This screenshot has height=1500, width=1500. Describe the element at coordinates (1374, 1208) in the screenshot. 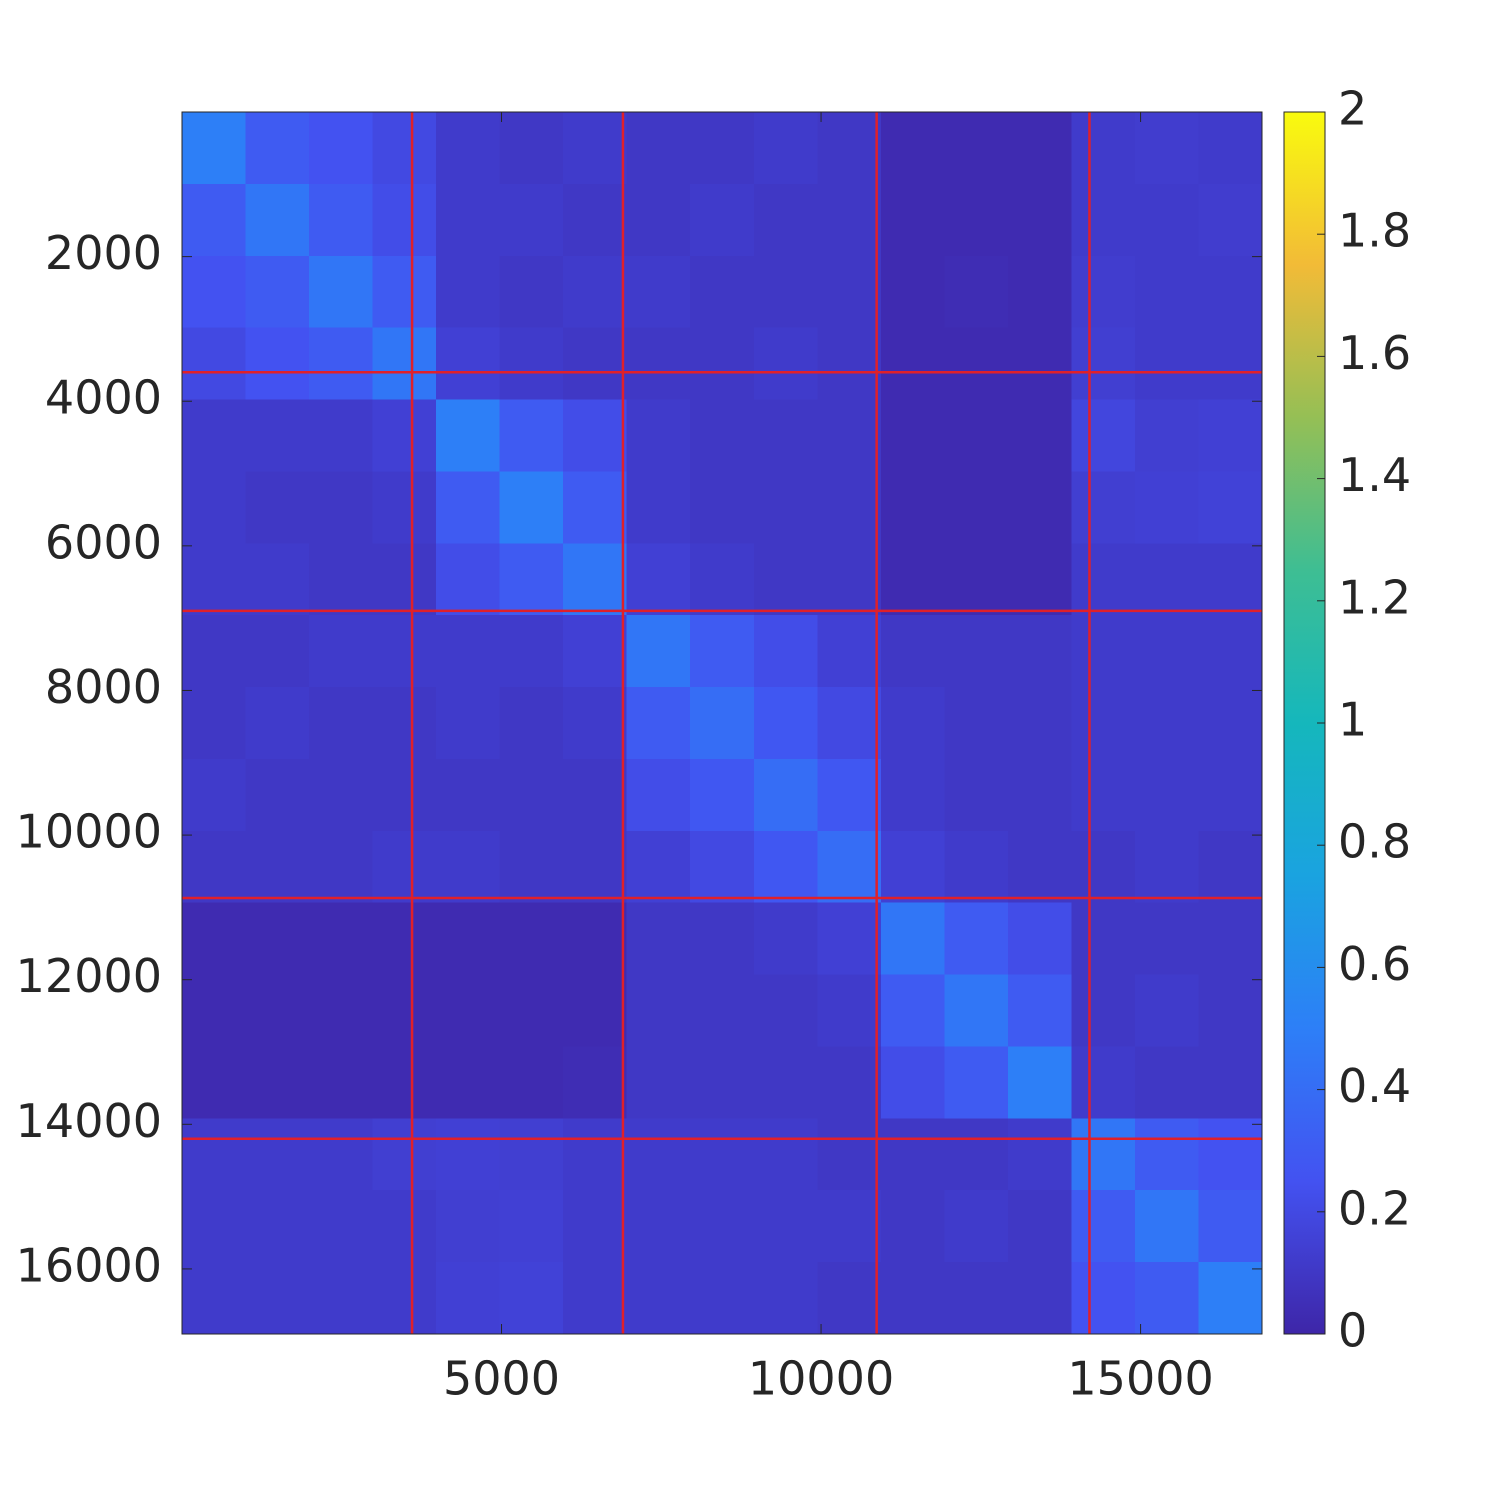

I see `colorbar-tick-label: 0.2` at that location.